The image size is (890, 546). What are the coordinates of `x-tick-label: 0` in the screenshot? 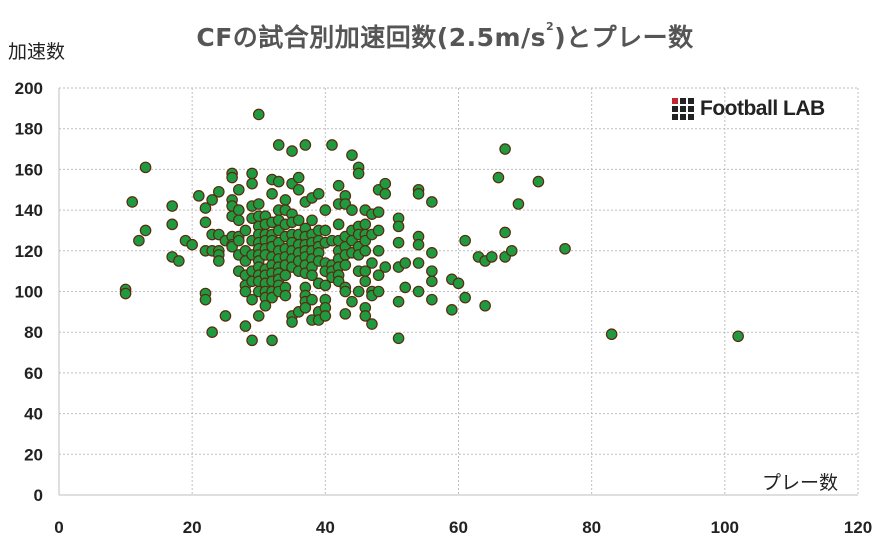 It's located at (58, 527).